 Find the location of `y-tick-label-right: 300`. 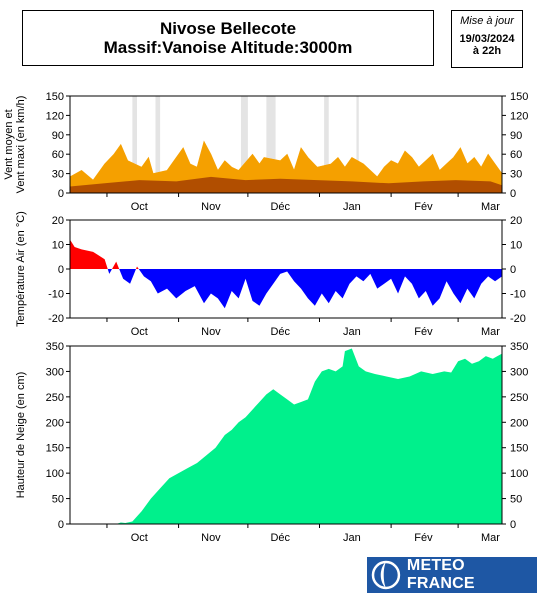

y-tick-label-right: 300 is located at coordinates (519, 372).